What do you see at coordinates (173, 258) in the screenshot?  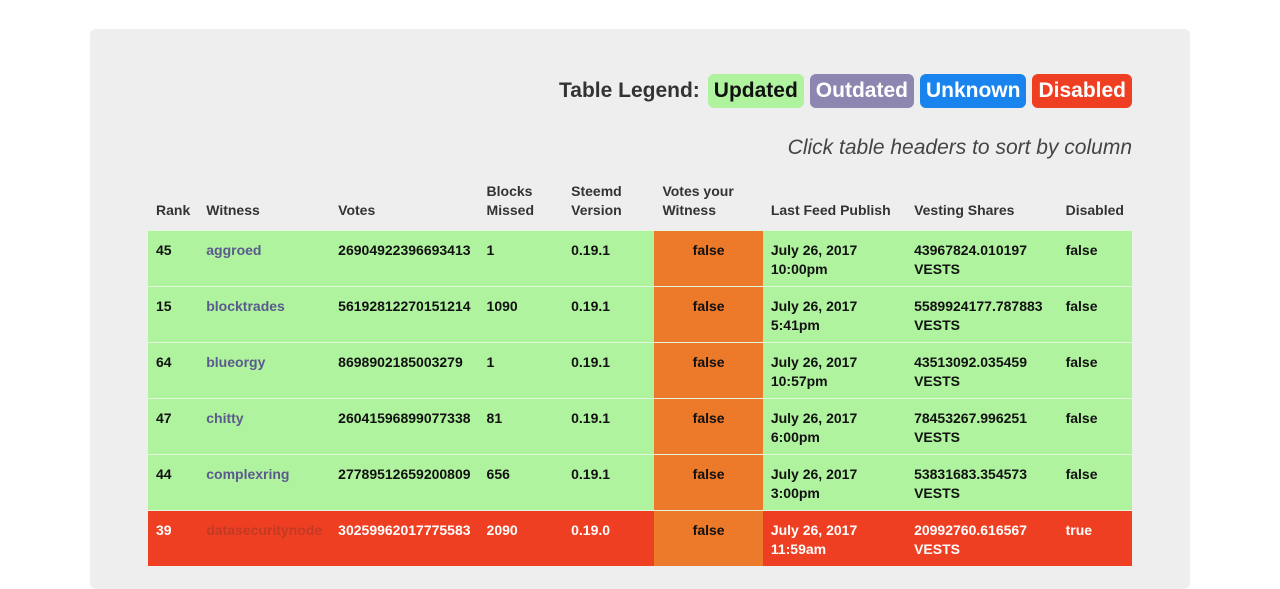 I see `rank-cell: 45` at bounding box center [173, 258].